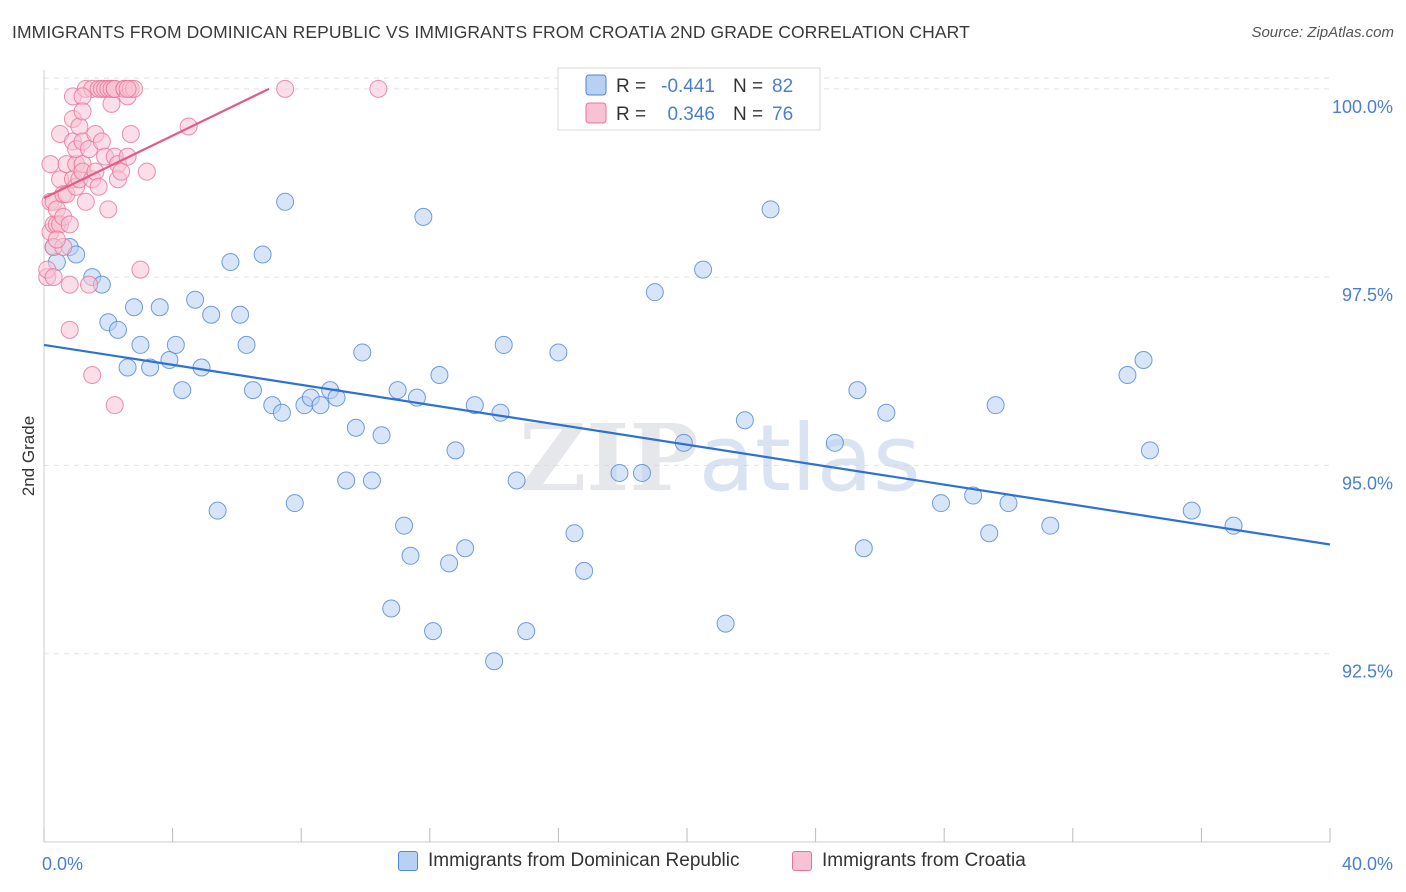 This screenshot has width=1406, height=892. What do you see at coordinates (1367, 864) in the screenshot?
I see `x-tick-label-max: 40.0%` at bounding box center [1367, 864].